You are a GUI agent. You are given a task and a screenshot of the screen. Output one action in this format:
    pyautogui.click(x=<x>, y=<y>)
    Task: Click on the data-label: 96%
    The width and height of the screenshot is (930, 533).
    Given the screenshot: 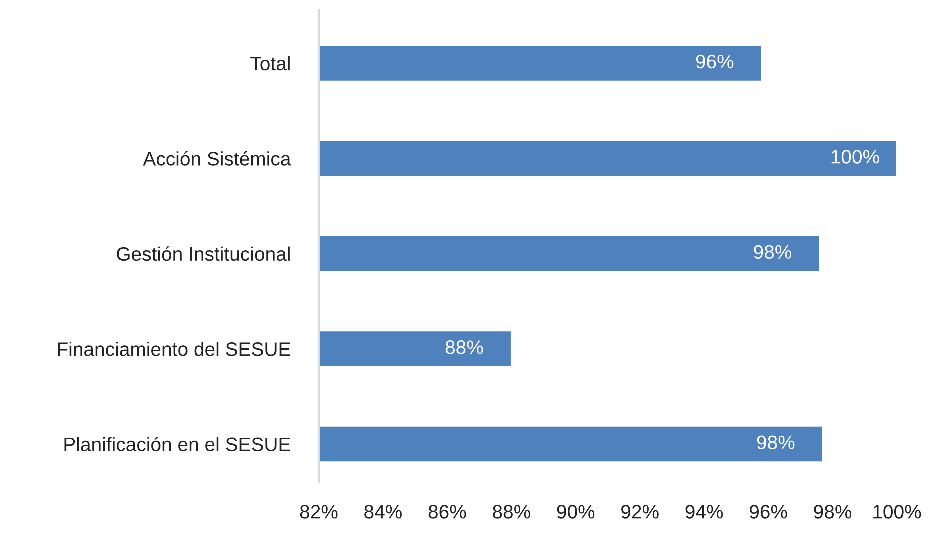 What is the action you would take?
    pyautogui.click(x=715, y=61)
    